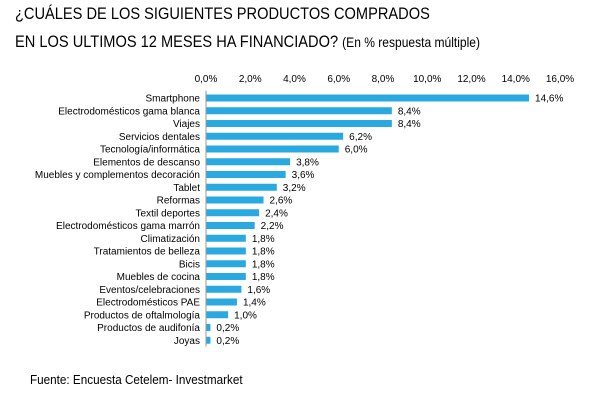 The image size is (600, 400). I want to click on category-label: Joyas, so click(187, 341).